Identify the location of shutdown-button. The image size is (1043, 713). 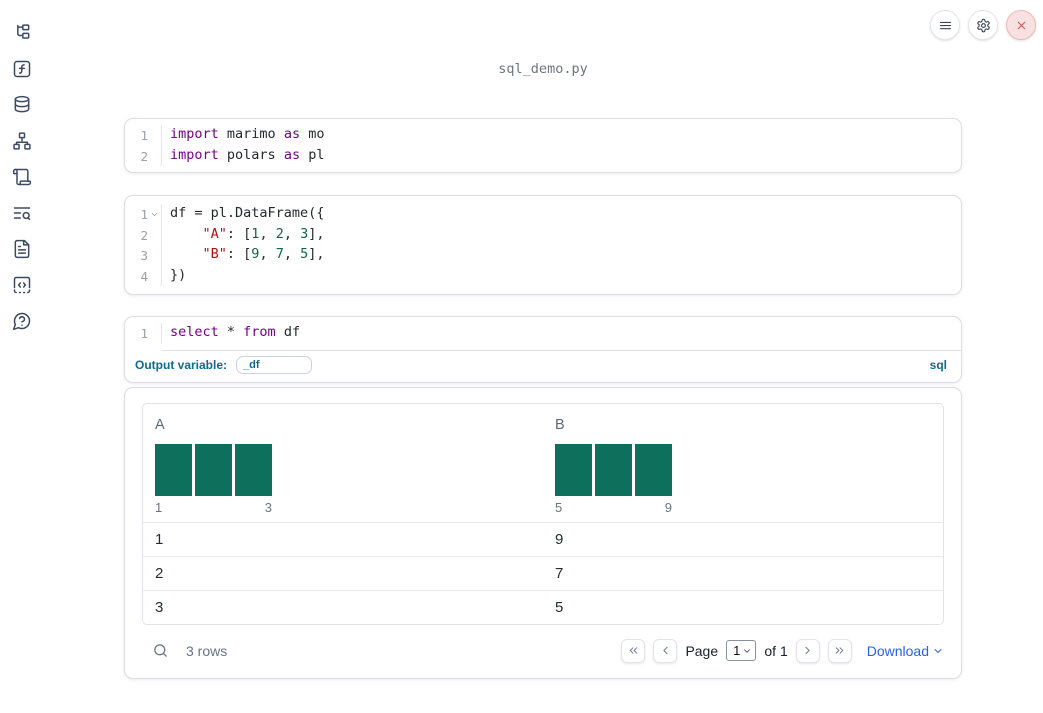
(1021, 25).